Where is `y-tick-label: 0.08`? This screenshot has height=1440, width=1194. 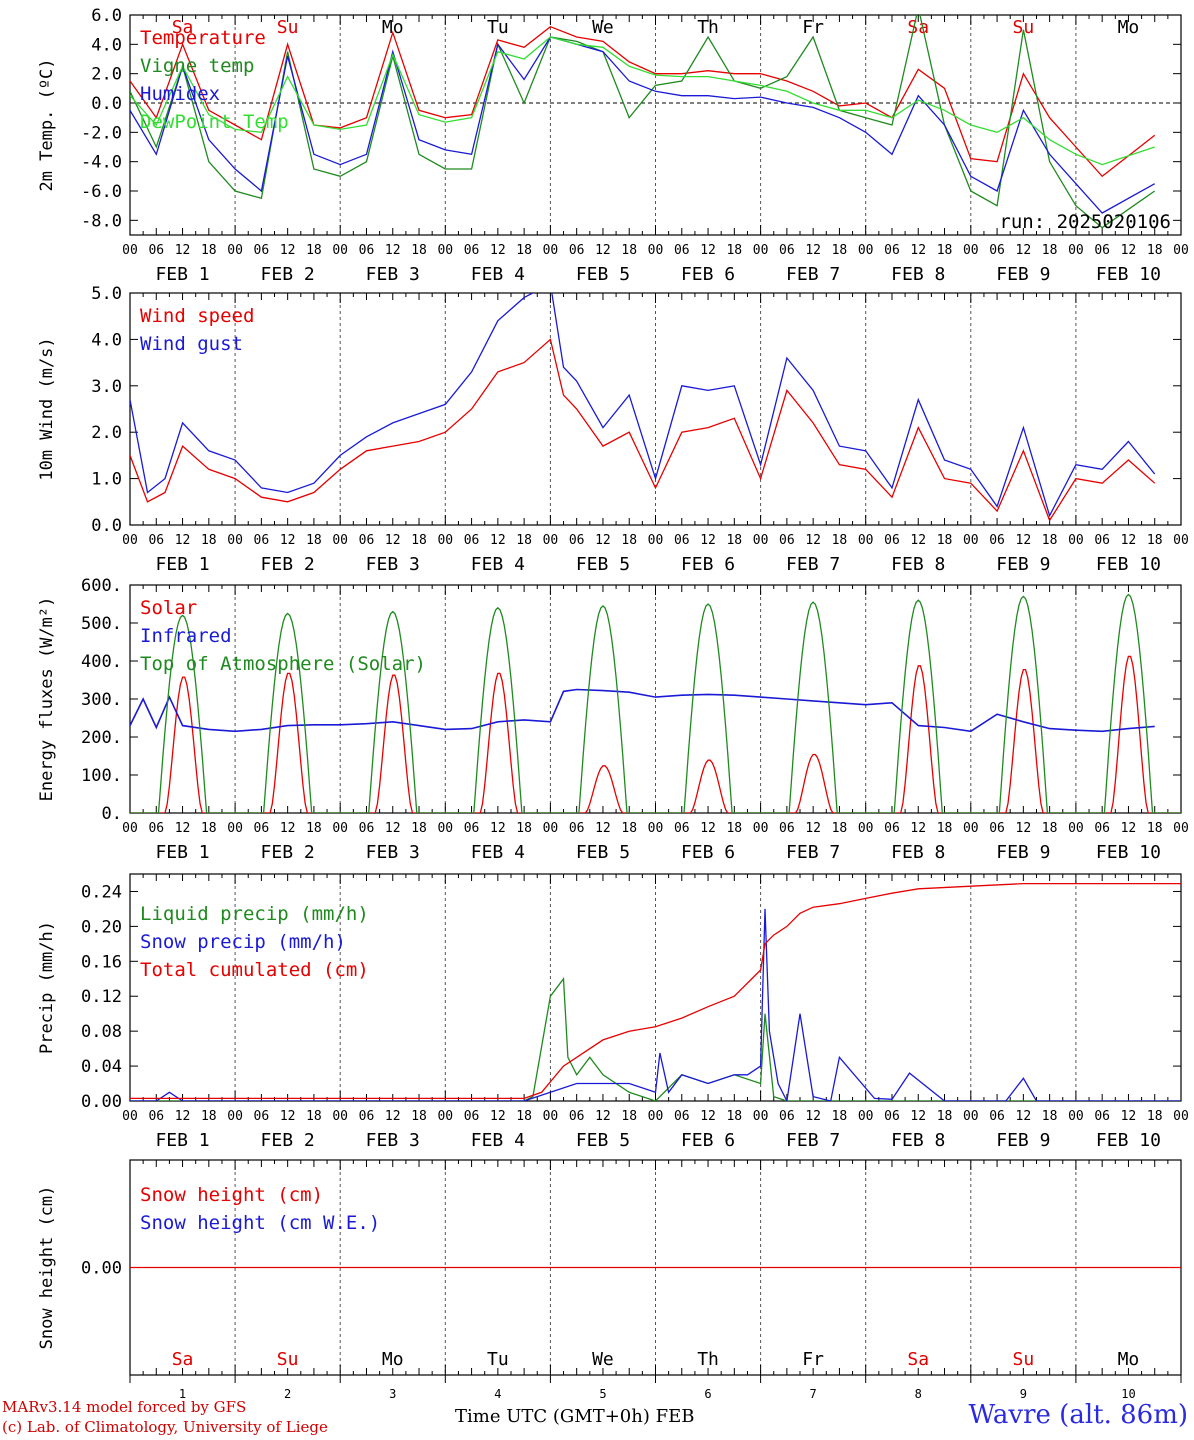
y-tick-label: 0.08 is located at coordinates (101, 1032).